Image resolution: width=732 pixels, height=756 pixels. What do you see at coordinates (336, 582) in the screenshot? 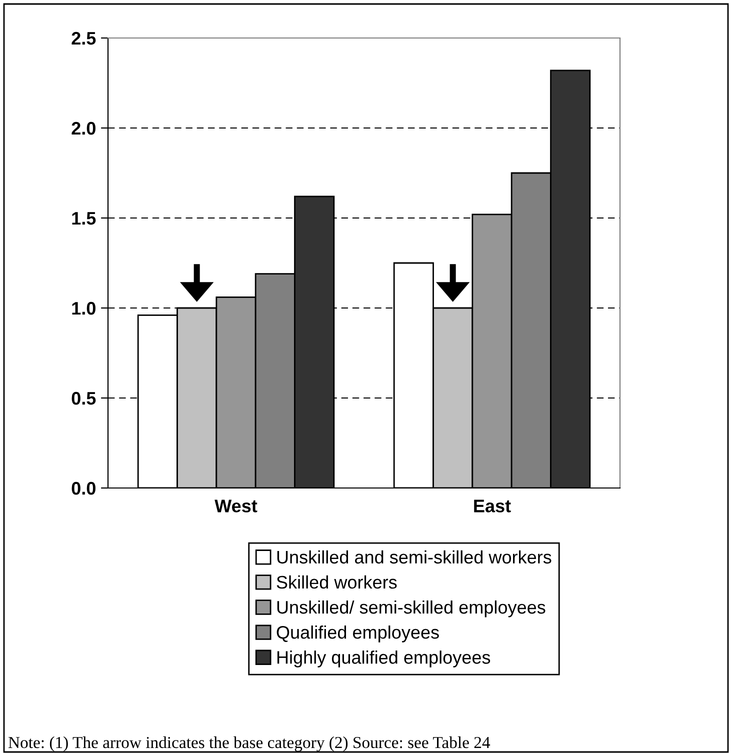
I see `legend-label: Skilled workers` at bounding box center [336, 582].